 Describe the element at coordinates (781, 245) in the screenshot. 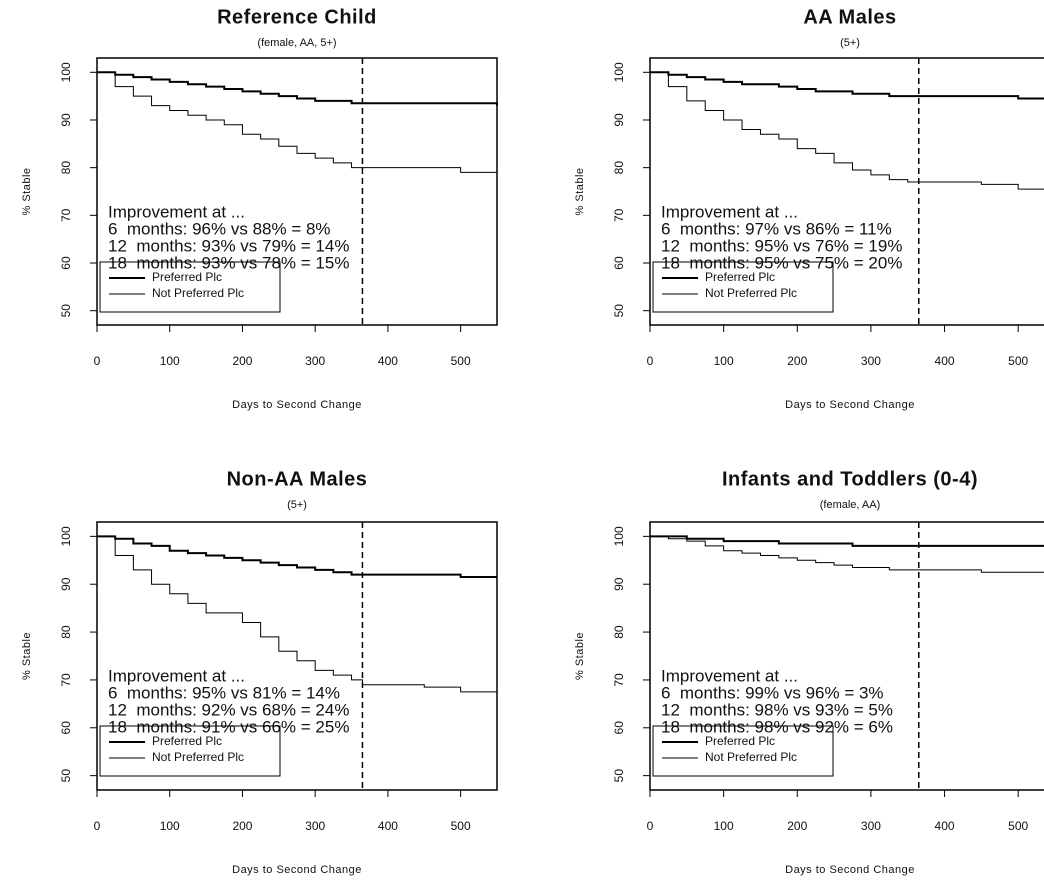

I see `annotation: 12 months: 95% vs 76% = 19%` at that location.